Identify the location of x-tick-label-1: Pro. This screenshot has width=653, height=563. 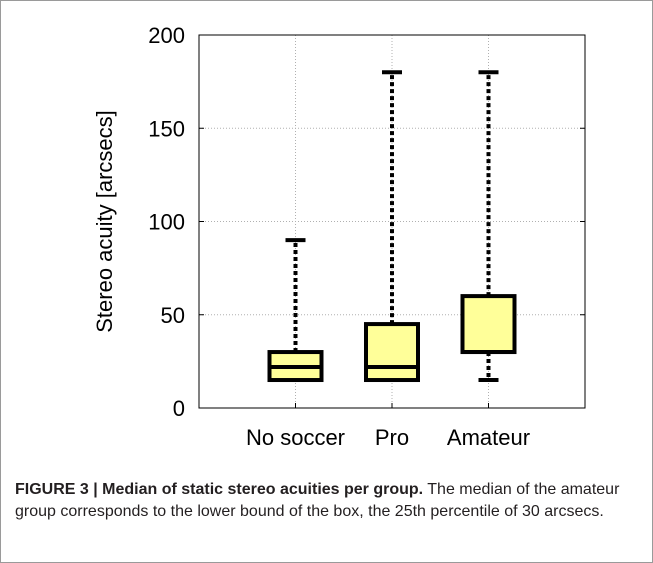
(392, 437).